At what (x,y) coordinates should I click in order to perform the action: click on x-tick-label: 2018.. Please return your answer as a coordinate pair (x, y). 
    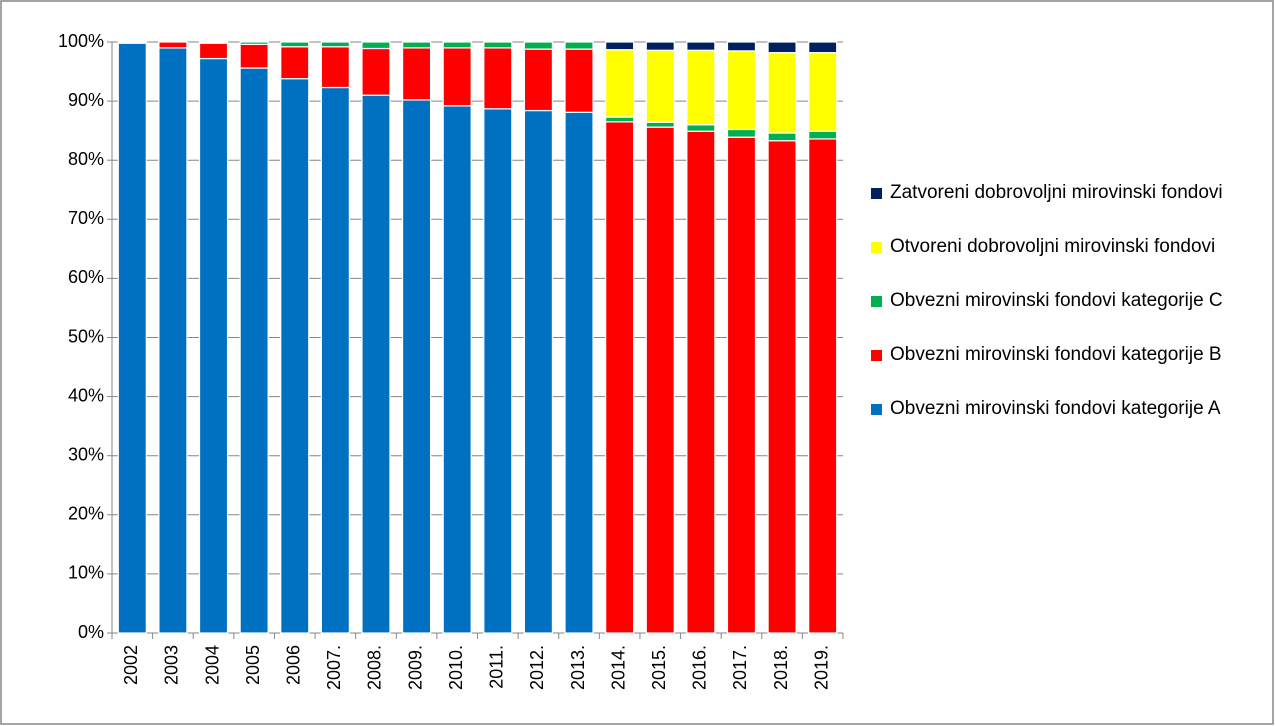
    Looking at the image, I should click on (781, 667).